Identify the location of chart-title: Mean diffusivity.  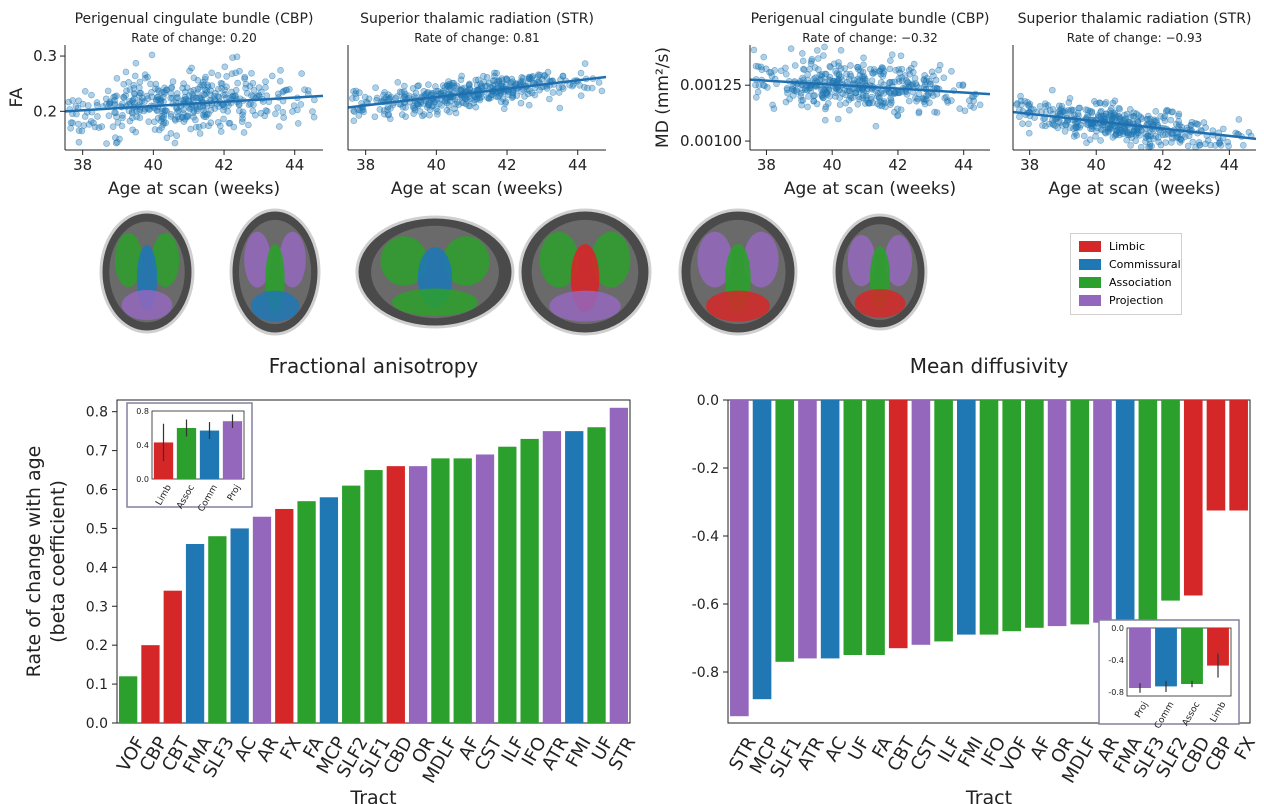
(989, 366).